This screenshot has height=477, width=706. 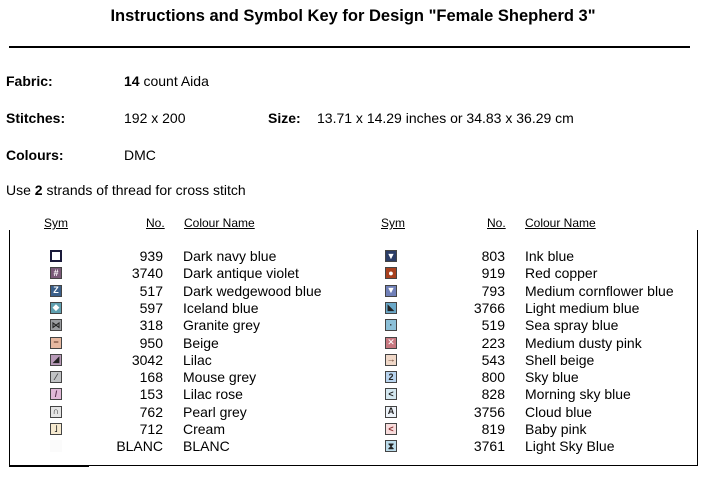 I want to click on key-row: ▼ 803 Ink blue, so click(x=353, y=256).